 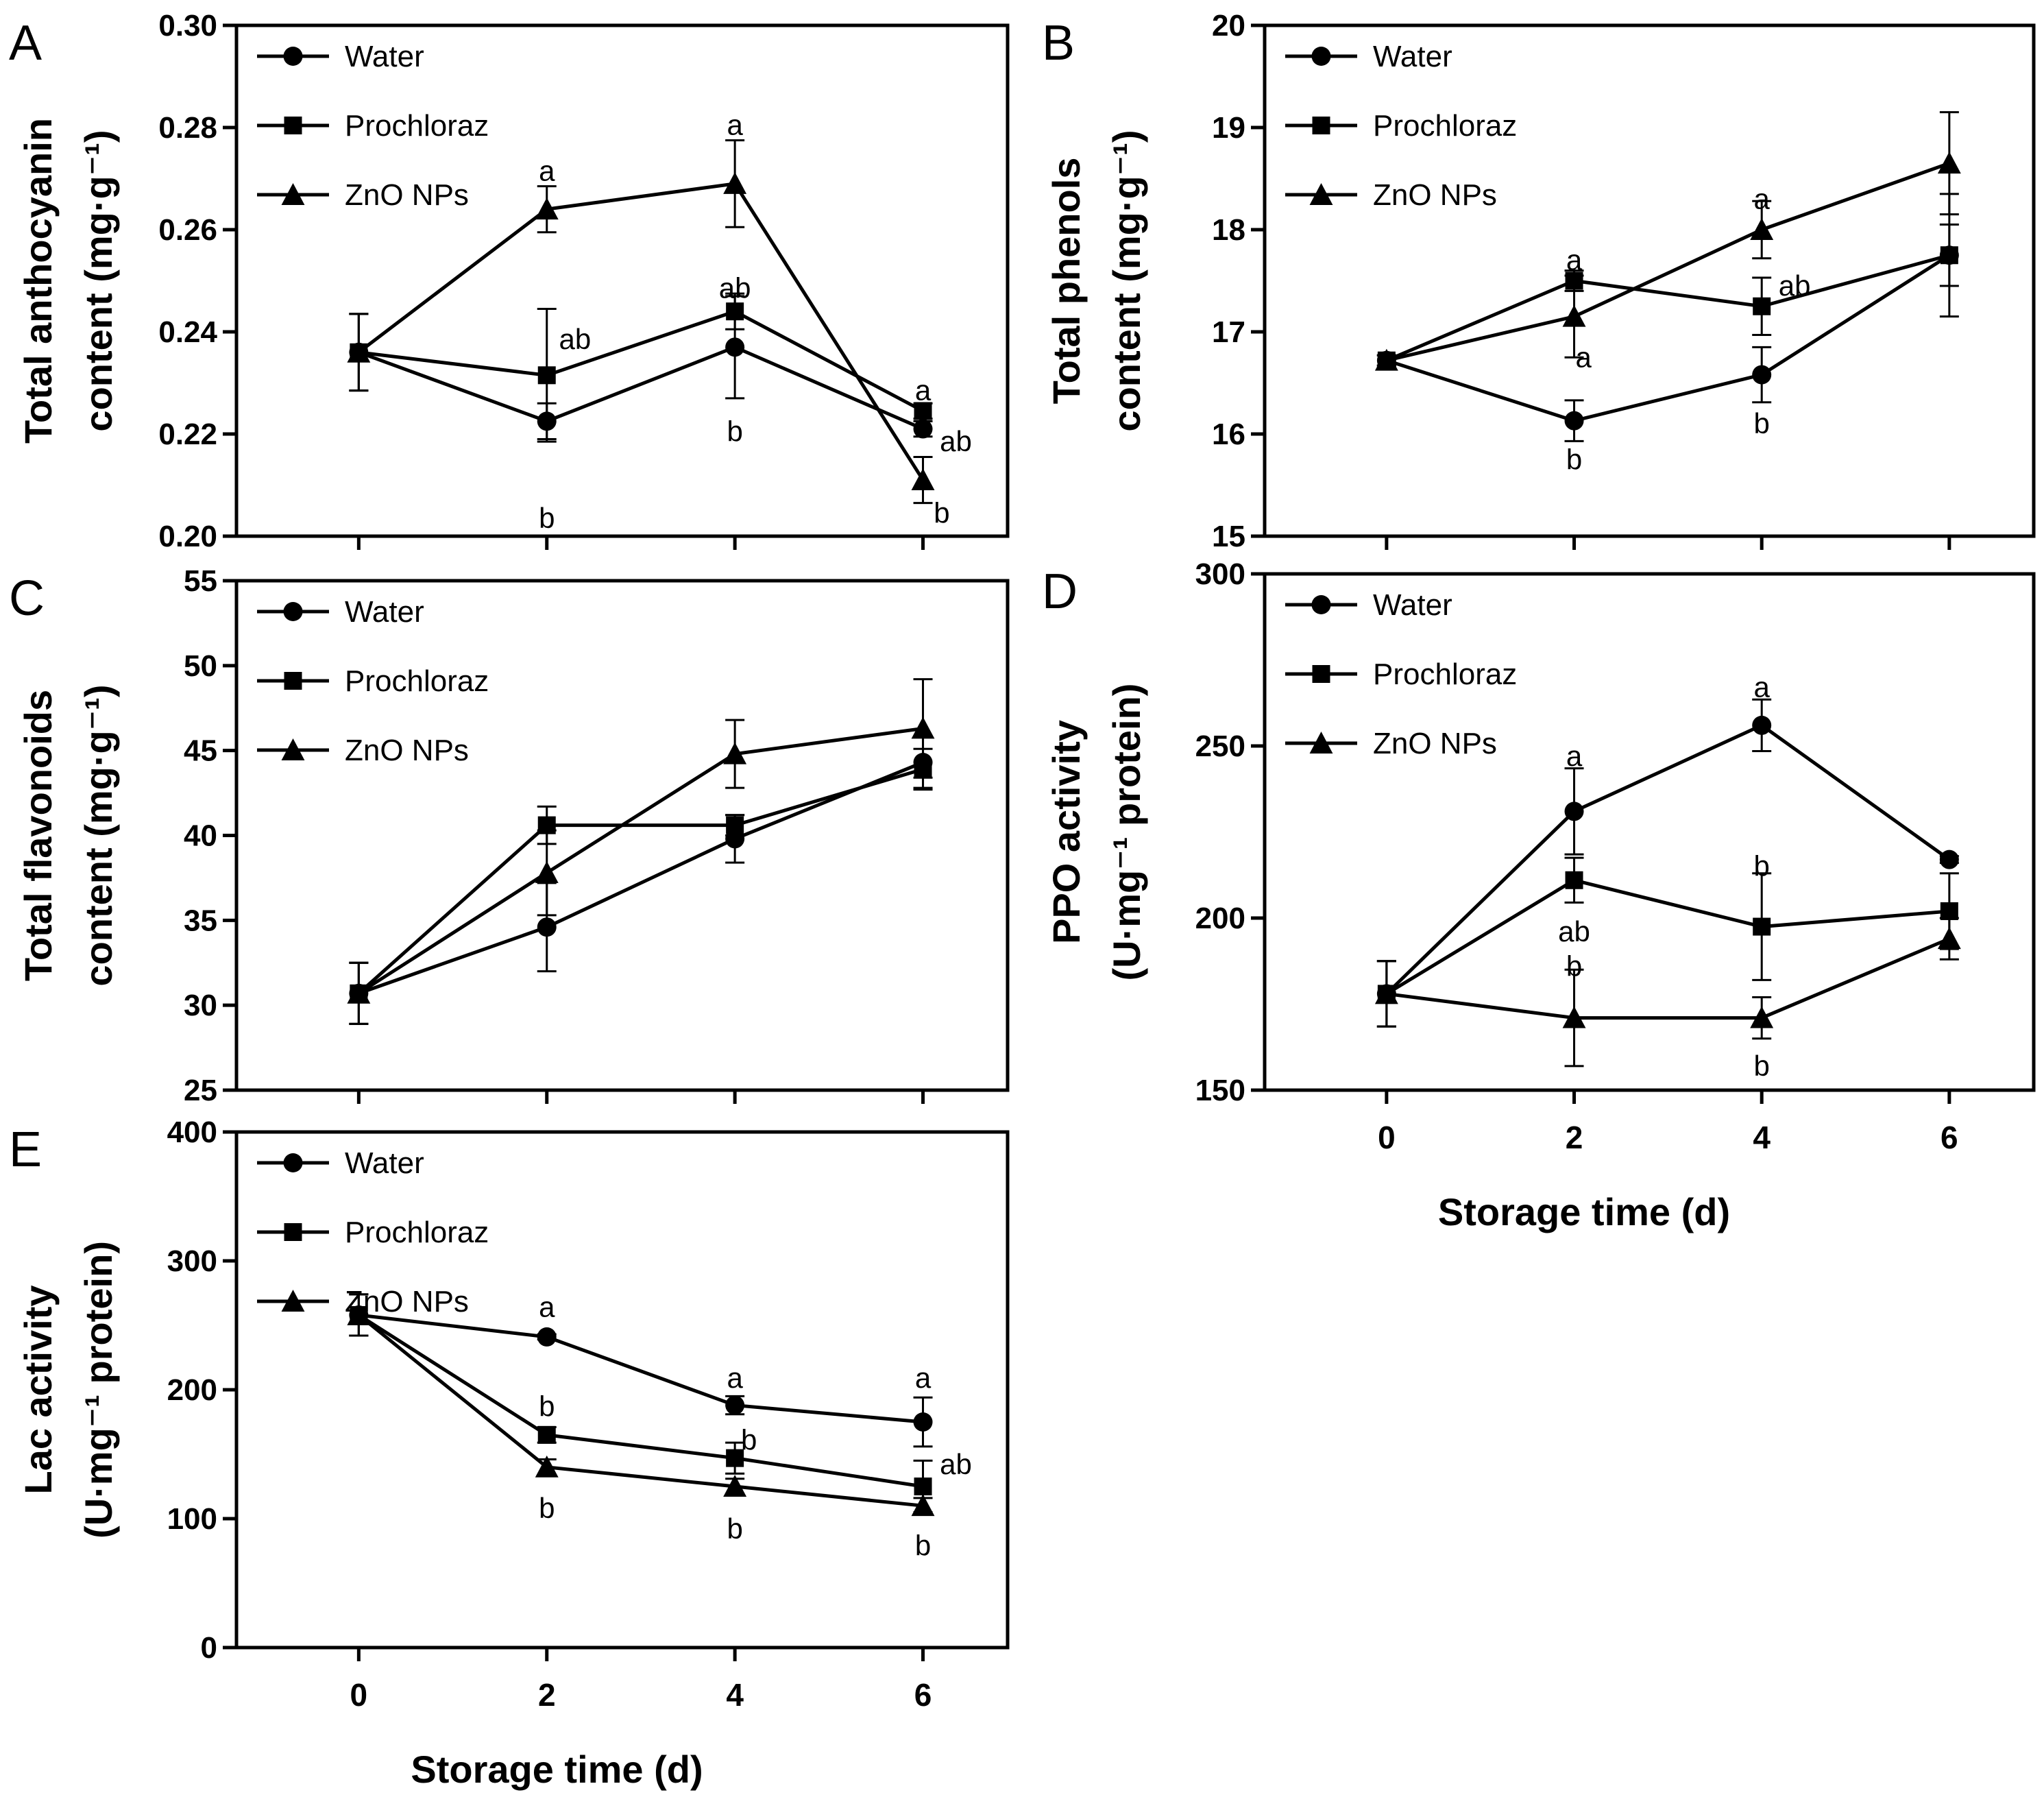 I want to click on panel-label: A, so click(x=25, y=43).